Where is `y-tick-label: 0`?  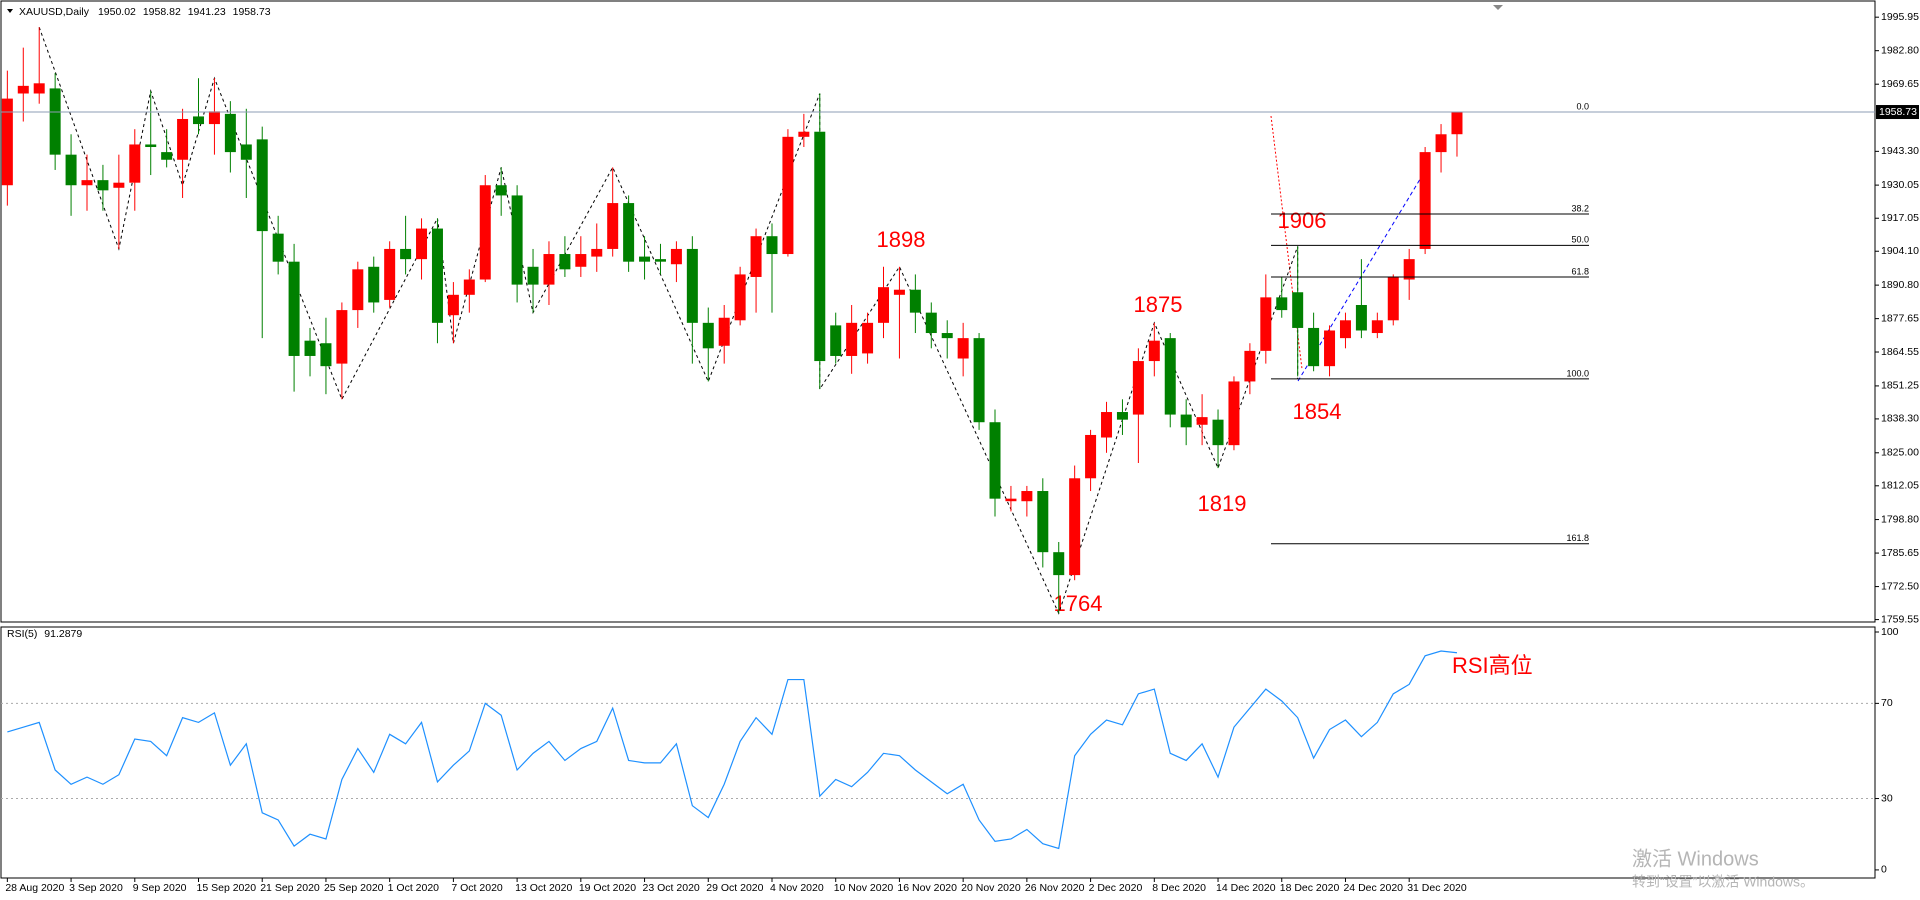
y-tick-label: 0 is located at coordinates (1884, 870).